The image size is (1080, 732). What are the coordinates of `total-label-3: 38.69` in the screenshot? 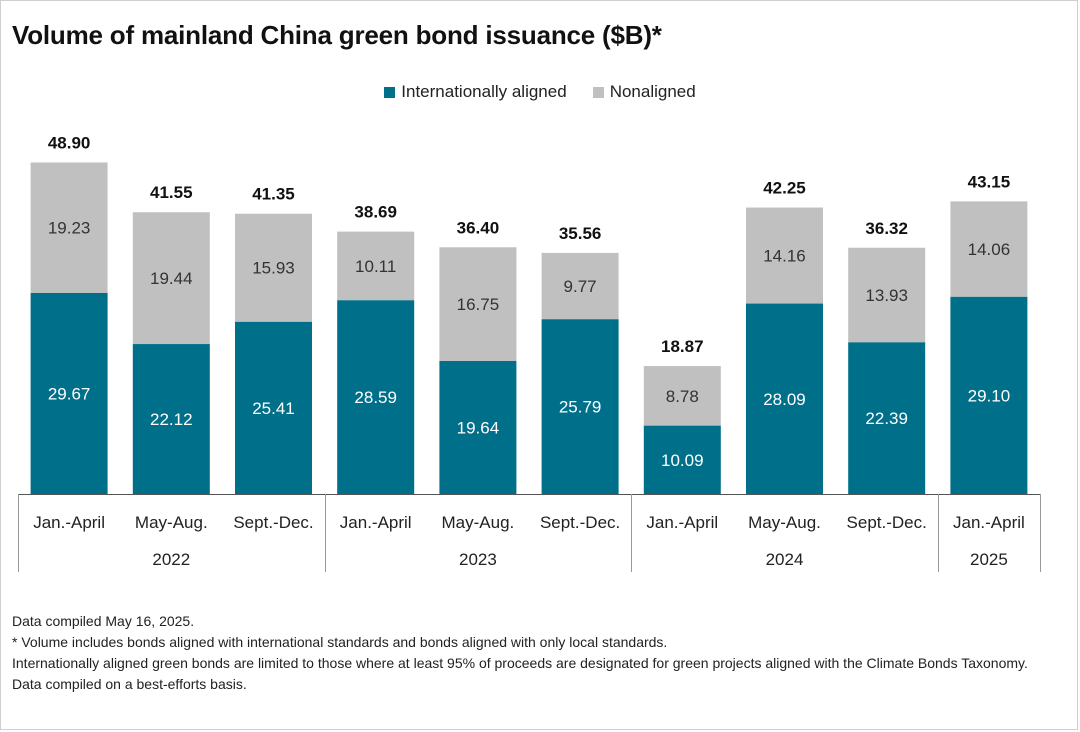 It's located at (375, 212).